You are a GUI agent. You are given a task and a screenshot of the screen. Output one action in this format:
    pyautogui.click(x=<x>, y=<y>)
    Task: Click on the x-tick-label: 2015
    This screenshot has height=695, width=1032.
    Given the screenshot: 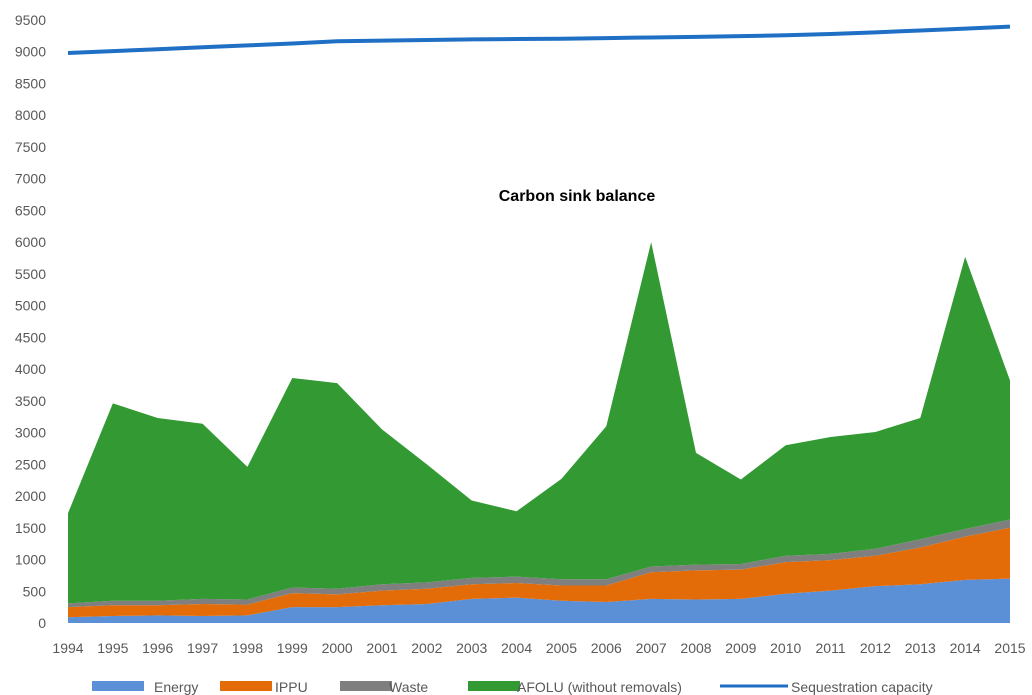 What is the action you would take?
    pyautogui.click(x=1009, y=648)
    